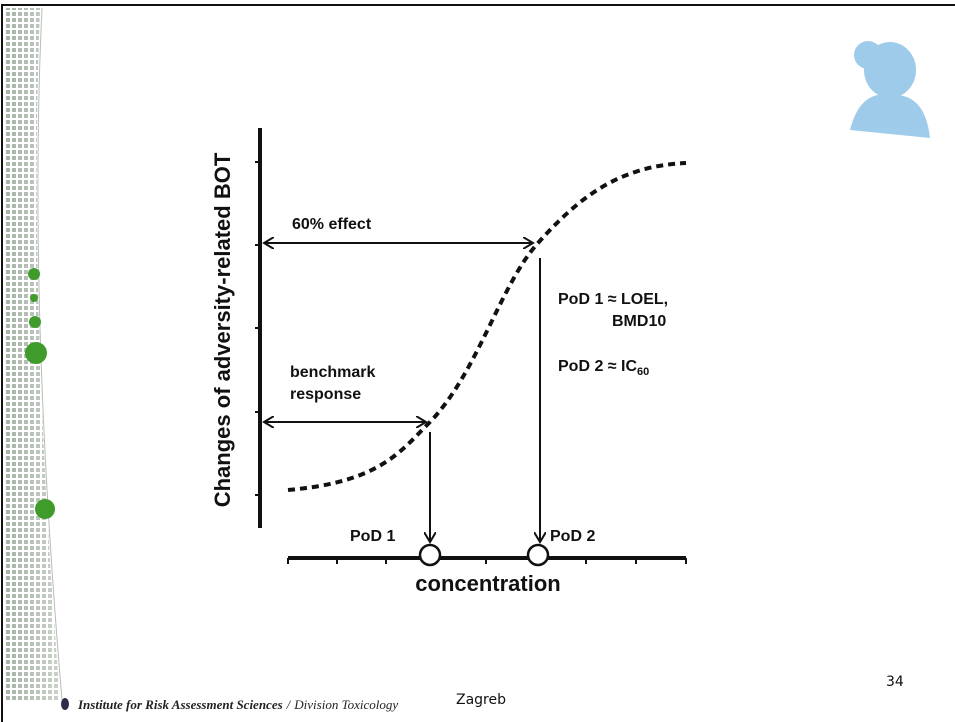 The width and height of the screenshot is (955, 722). What do you see at coordinates (345, 704) in the screenshot?
I see `division: Division Toxicology` at bounding box center [345, 704].